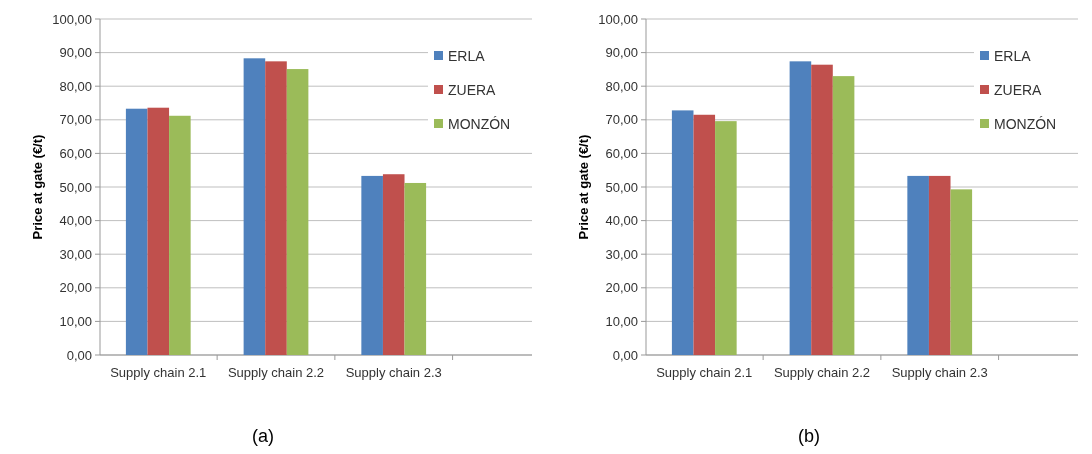  What do you see at coordinates (809, 436) in the screenshot?
I see `text: (b)` at bounding box center [809, 436].